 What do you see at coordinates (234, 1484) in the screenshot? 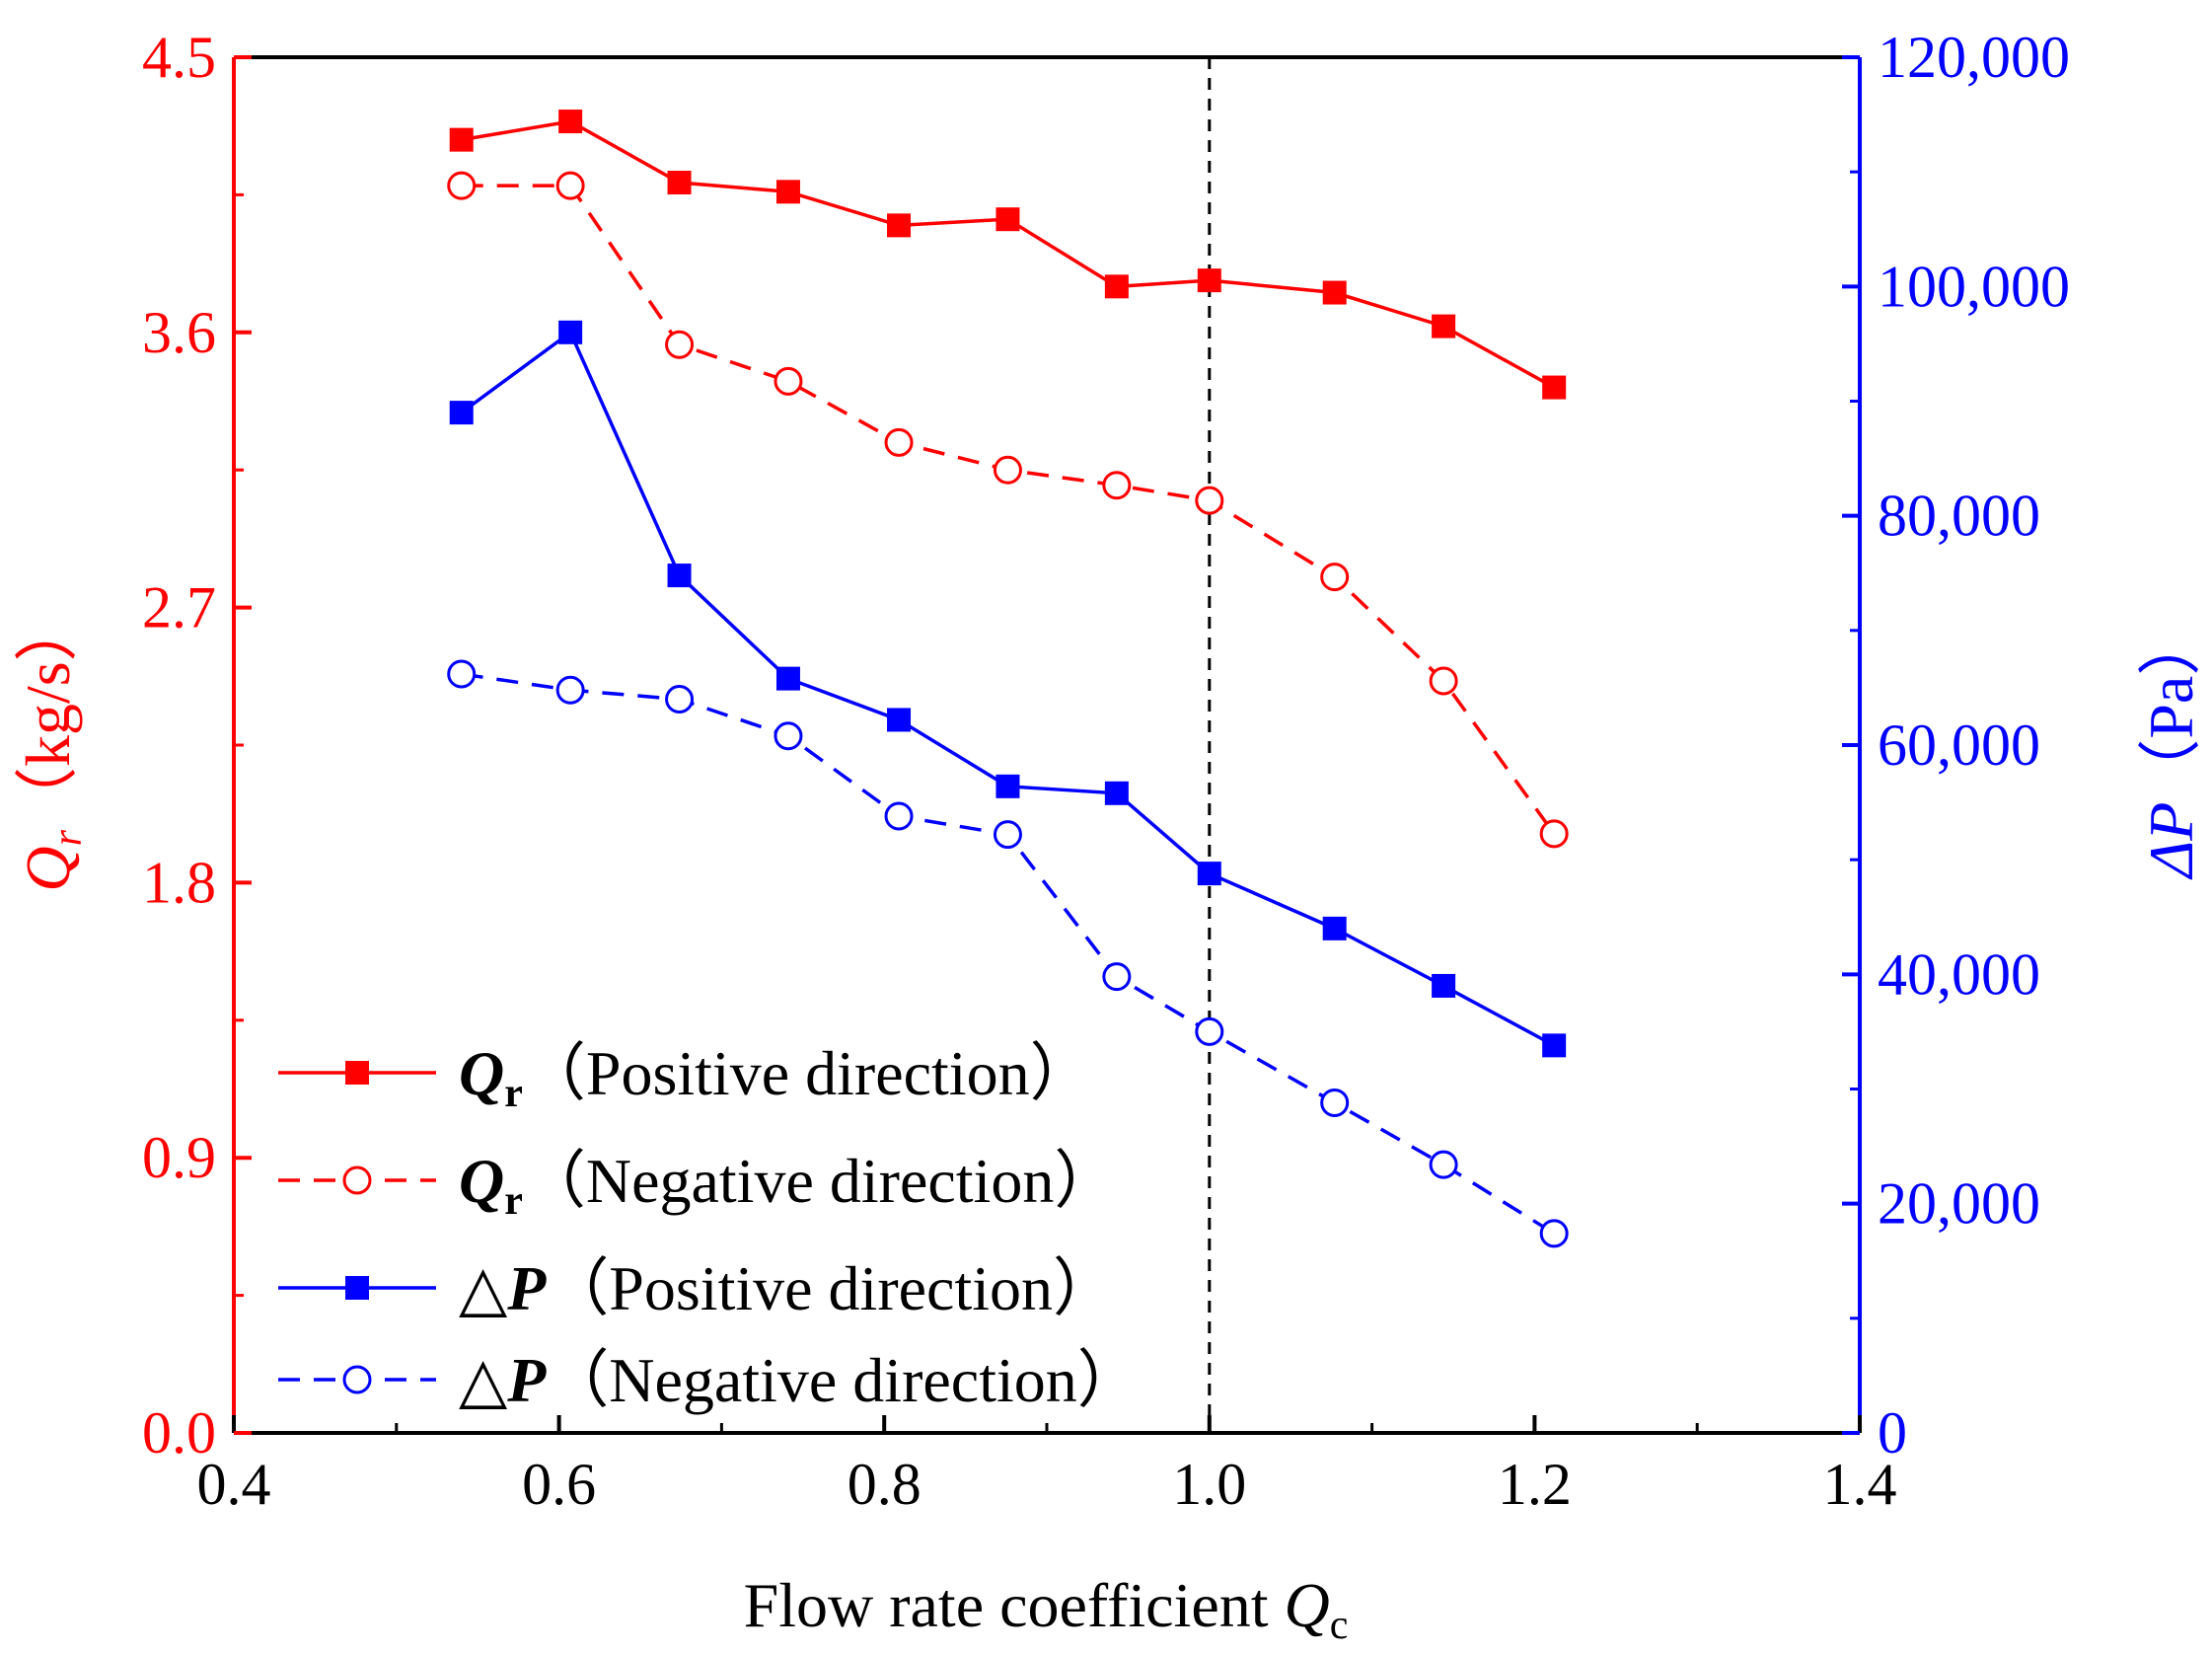
I see `x-tick-label-0: 0.4` at bounding box center [234, 1484].